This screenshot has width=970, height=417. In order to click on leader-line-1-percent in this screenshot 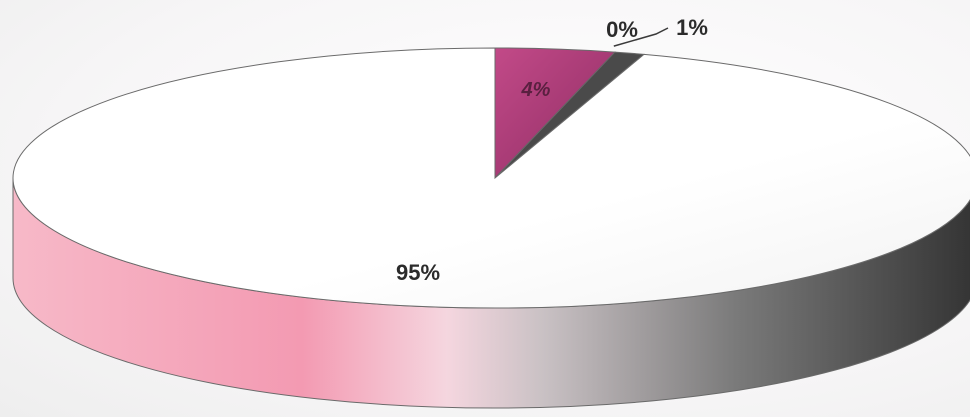, I will do `click(641, 37)`.